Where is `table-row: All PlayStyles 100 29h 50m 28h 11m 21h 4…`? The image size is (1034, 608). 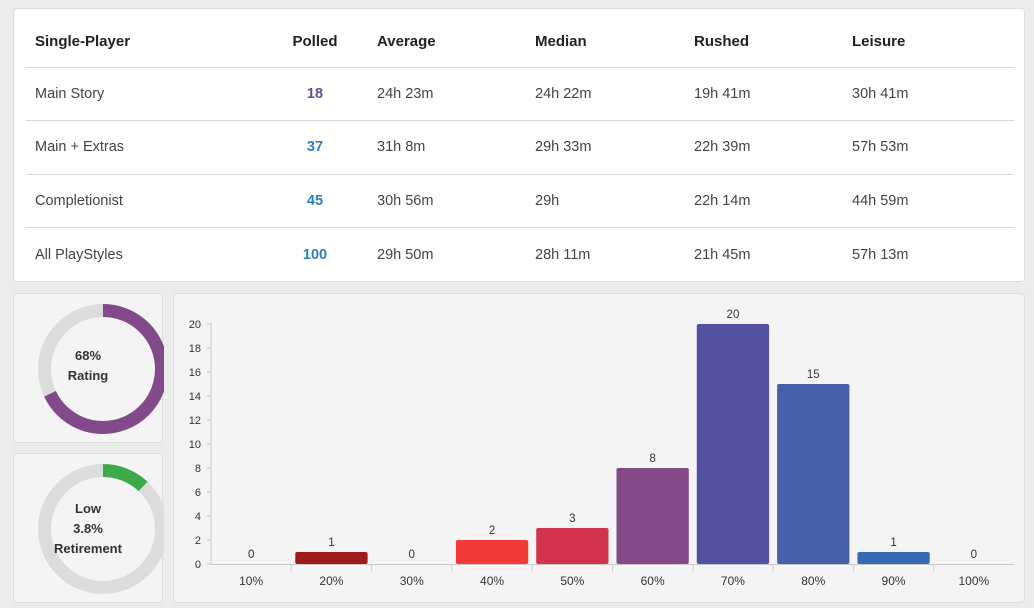
table-row: All PlayStyles 100 29h 50m 28h 11m 21h 4… is located at coordinates (520, 255).